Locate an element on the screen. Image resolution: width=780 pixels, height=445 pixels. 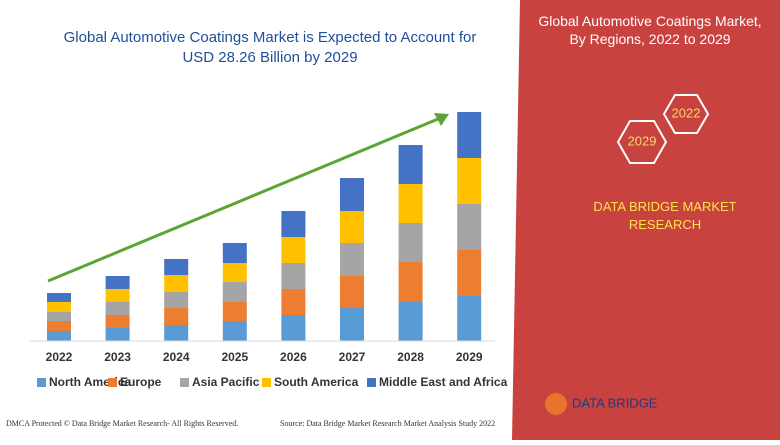
arrow-head is located at coordinates (441, 119).